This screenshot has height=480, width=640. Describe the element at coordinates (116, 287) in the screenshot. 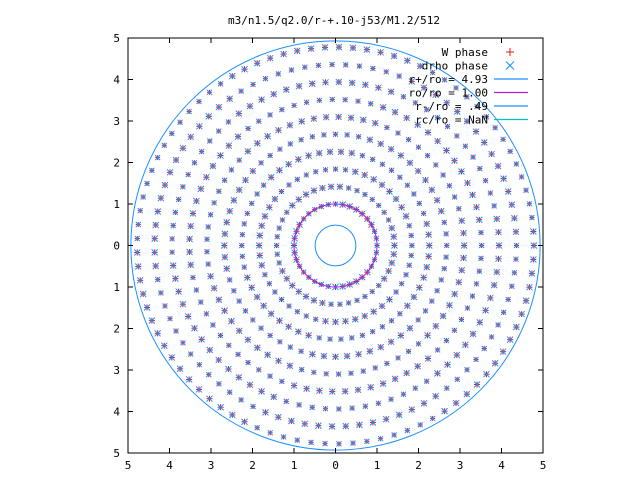

I see `y-tick-label: 1` at that location.